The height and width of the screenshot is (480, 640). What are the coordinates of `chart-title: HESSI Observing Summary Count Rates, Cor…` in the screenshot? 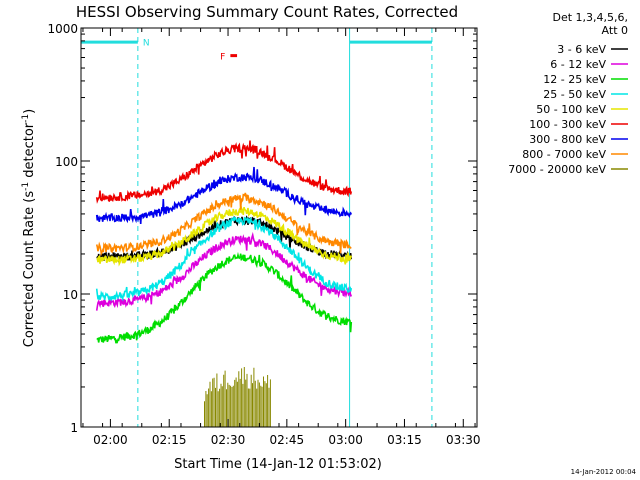 It's located at (267, 12).